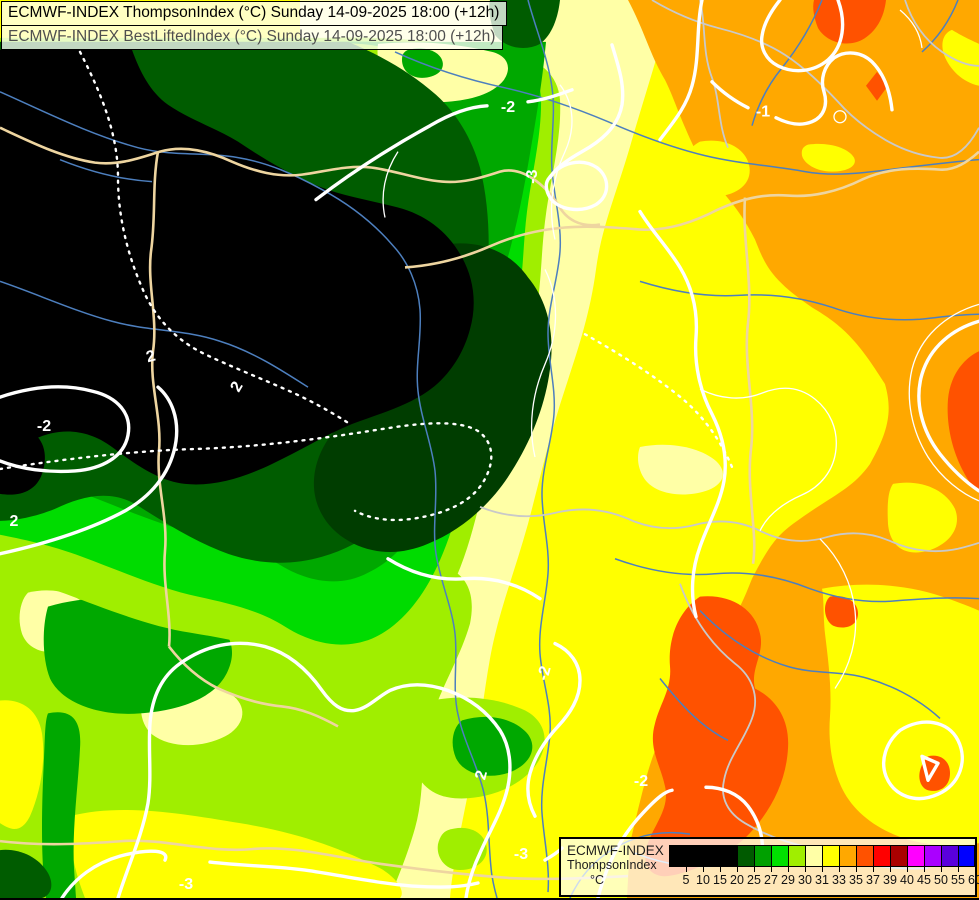 The height and width of the screenshot is (900, 979). What do you see at coordinates (822, 880) in the screenshot?
I see `legend-tick-value: 31` at bounding box center [822, 880].